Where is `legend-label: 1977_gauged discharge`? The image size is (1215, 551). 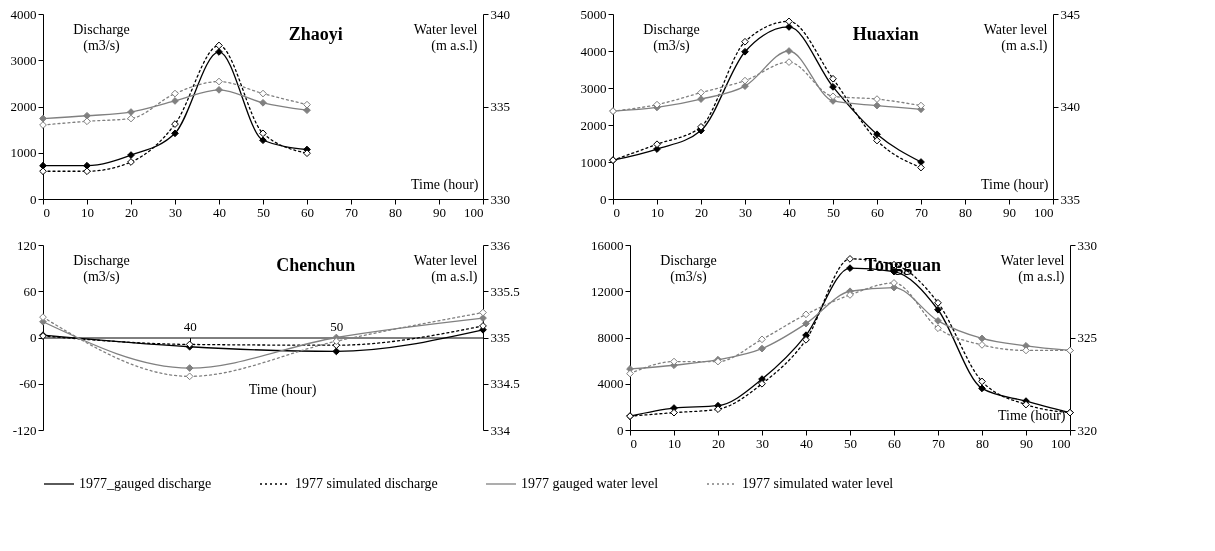 legend-label: 1977_gauged discharge is located at coordinates (145, 483).